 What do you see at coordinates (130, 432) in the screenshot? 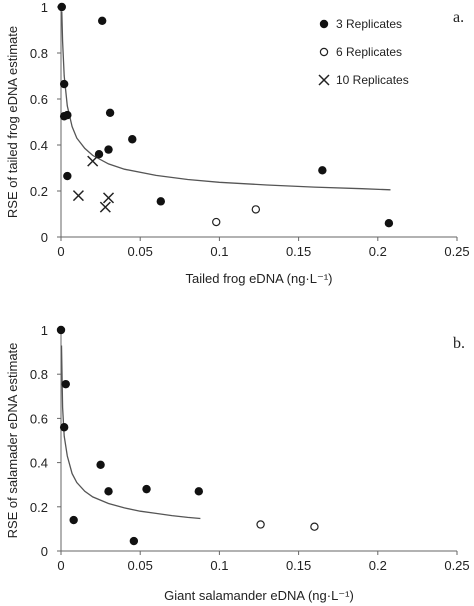
I see `fit-curve` at bounding box center [130, 432].